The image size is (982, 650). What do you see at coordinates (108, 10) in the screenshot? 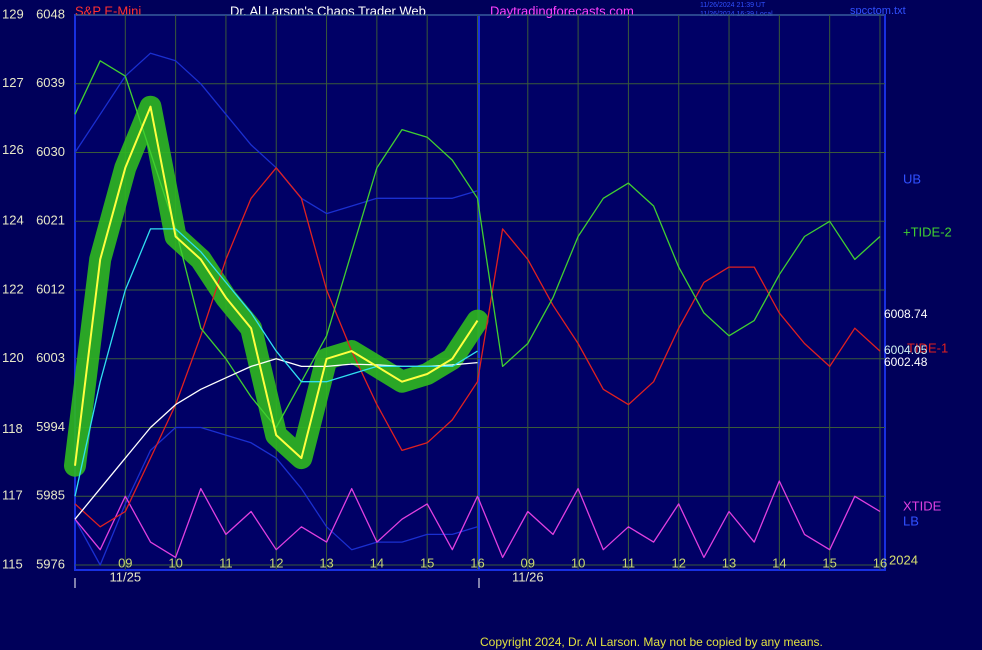
I see `symbol: S&P E-Mini` at bounding box center [108, 10].